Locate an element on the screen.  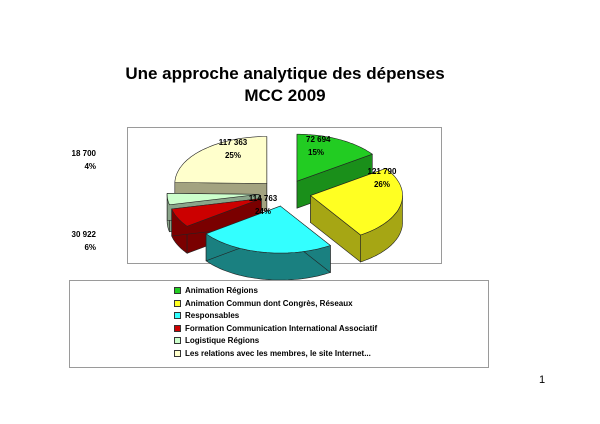
legend-item-0: Animation Régions is located at coordinates (216, 290).